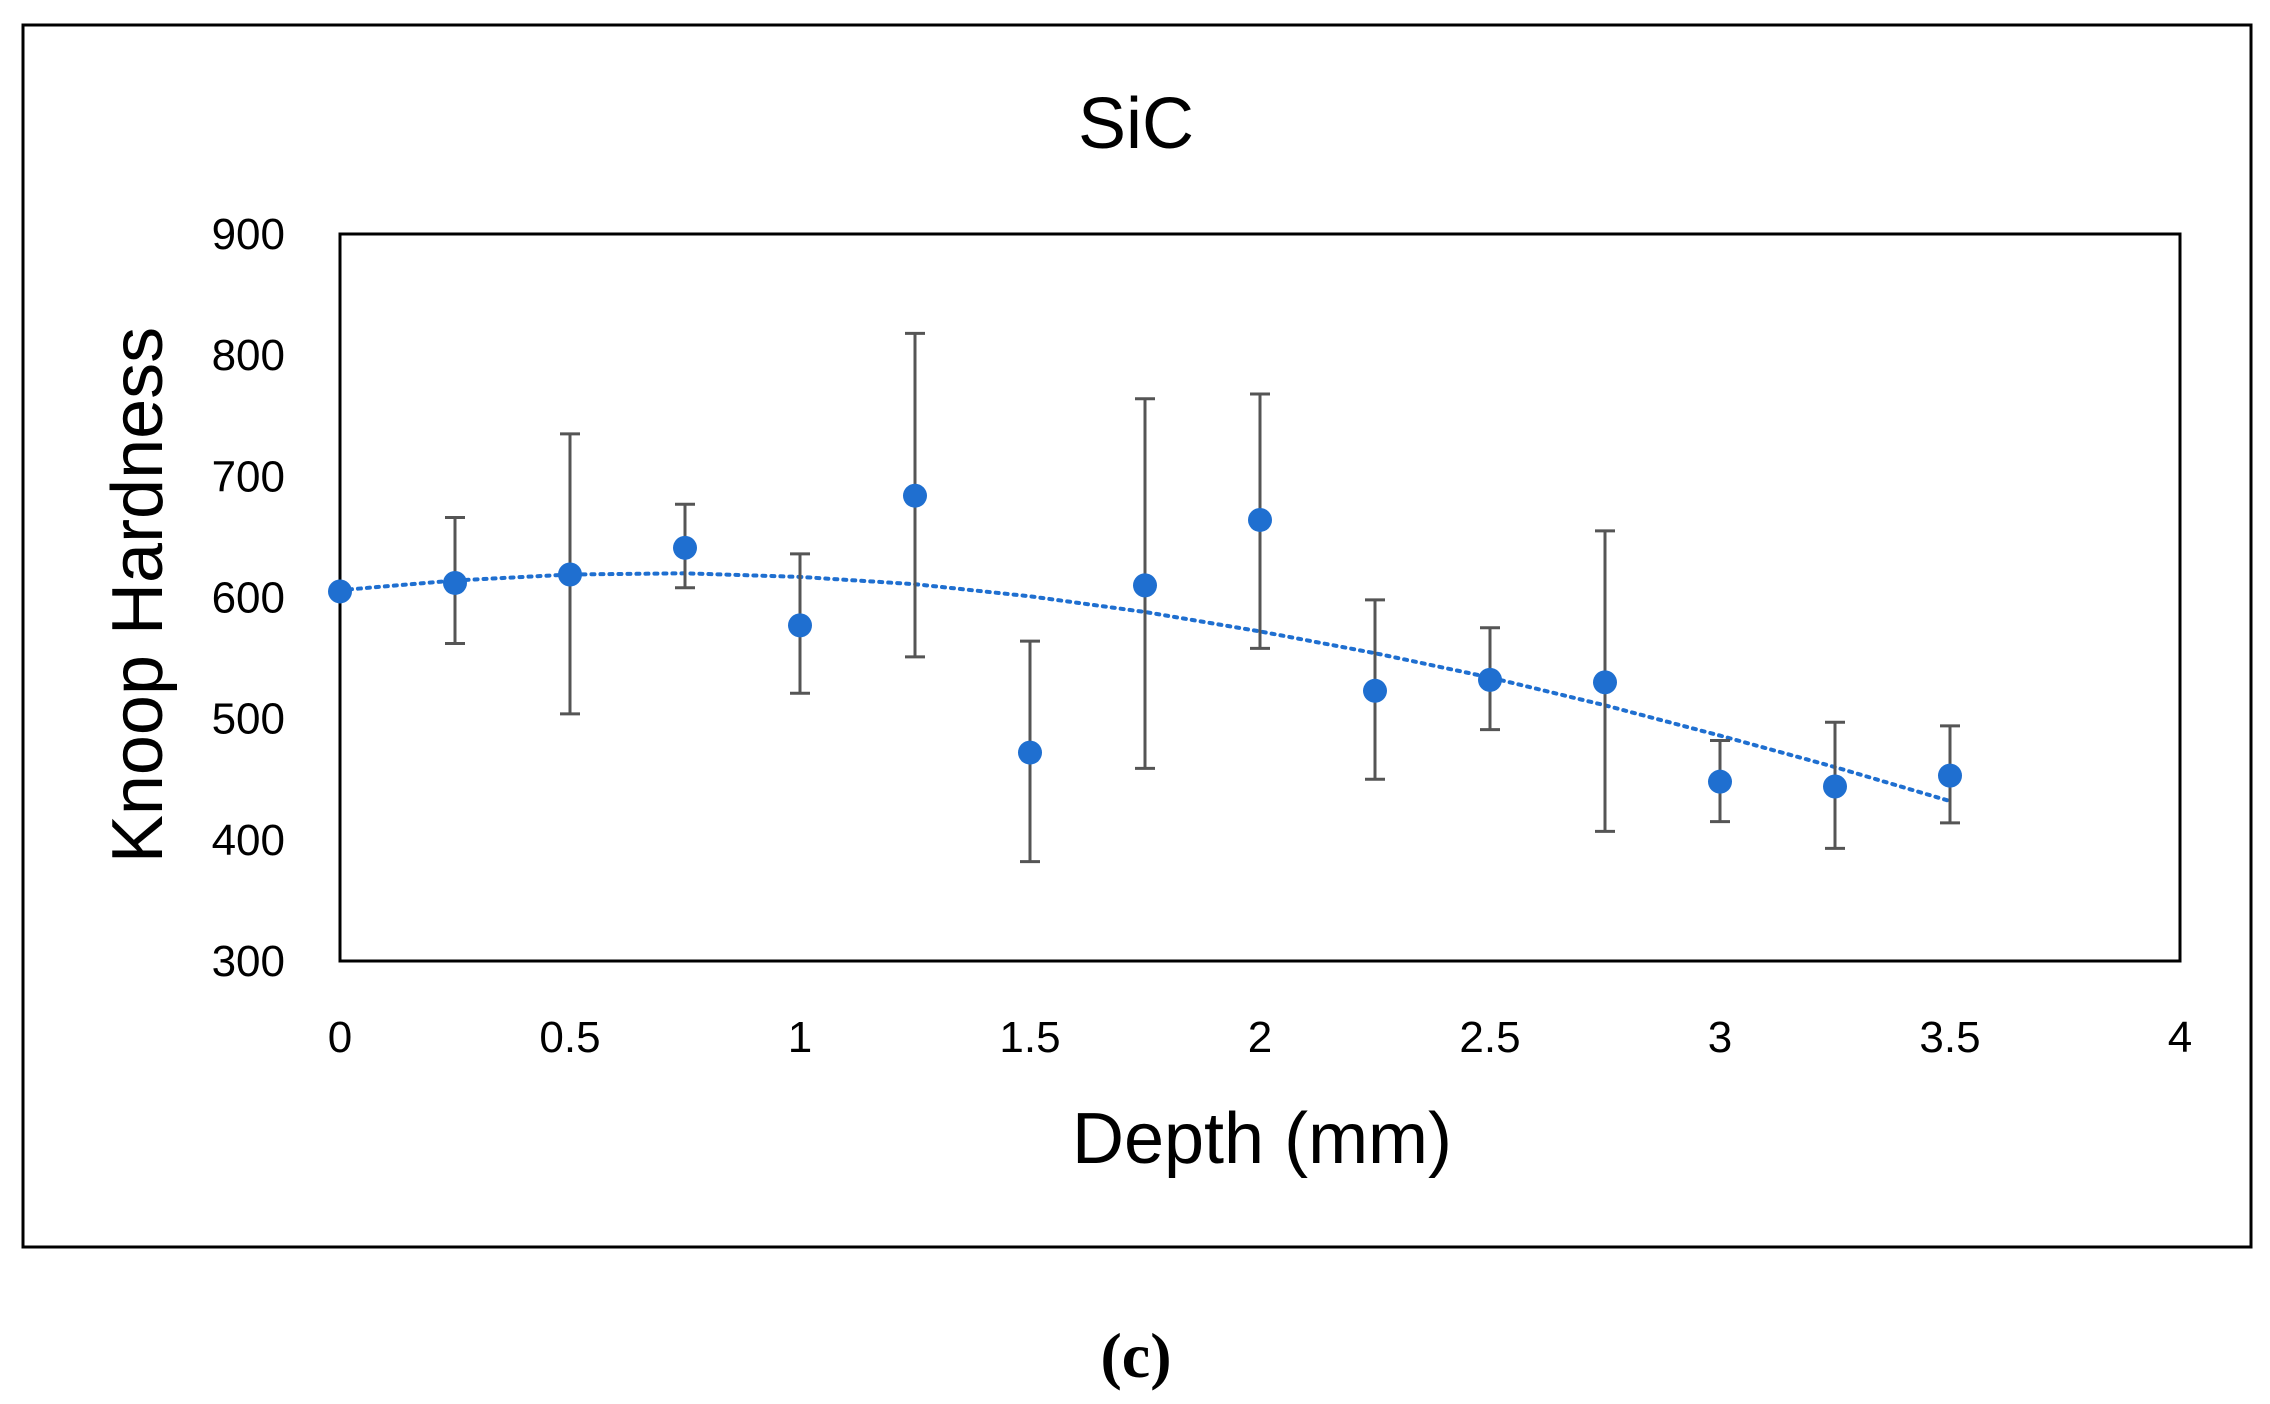 This screenshot has width=2270, height=1404. Describe the element at coordinates (248, 234) in the screenshot. I see `y-tick-label: 900` at that location.